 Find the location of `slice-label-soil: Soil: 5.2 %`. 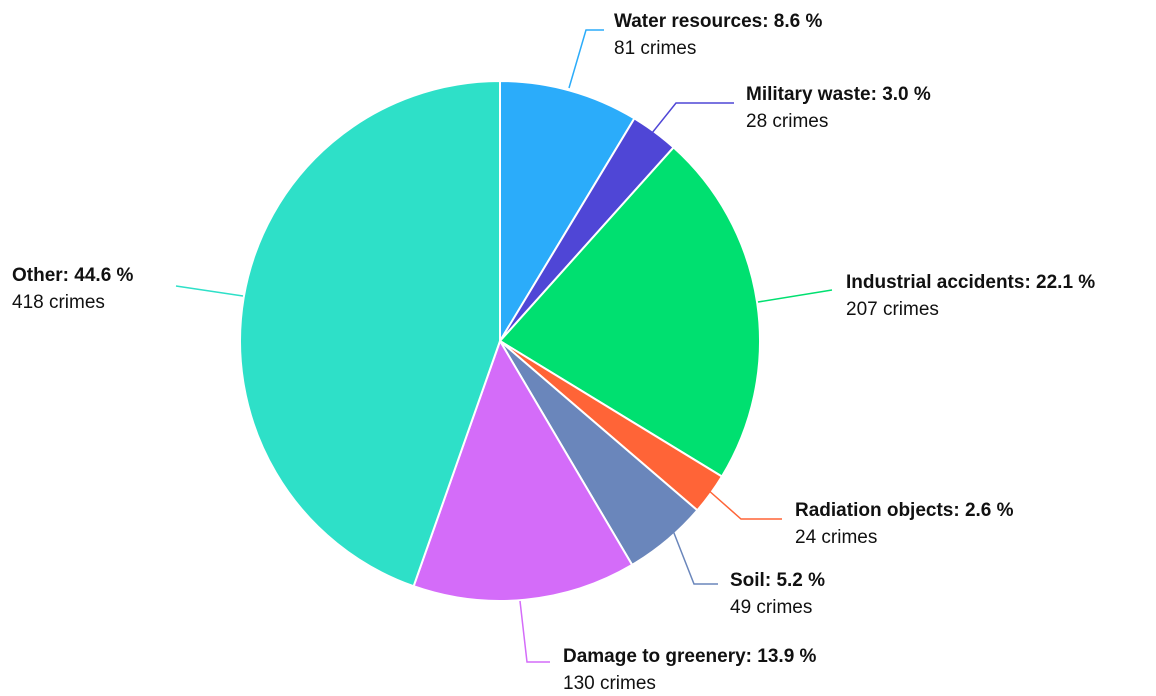

slice-label-soil: Soil: 5.2 % is located at coordinates (777, 580).